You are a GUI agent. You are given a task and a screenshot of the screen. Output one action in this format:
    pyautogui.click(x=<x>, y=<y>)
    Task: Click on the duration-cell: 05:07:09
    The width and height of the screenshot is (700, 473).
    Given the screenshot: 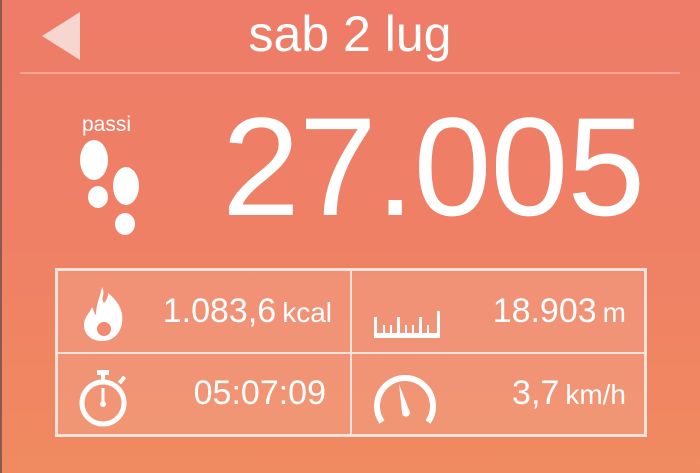 What is the action you would take?
    pyautogui.click(x=204, y=393)
    